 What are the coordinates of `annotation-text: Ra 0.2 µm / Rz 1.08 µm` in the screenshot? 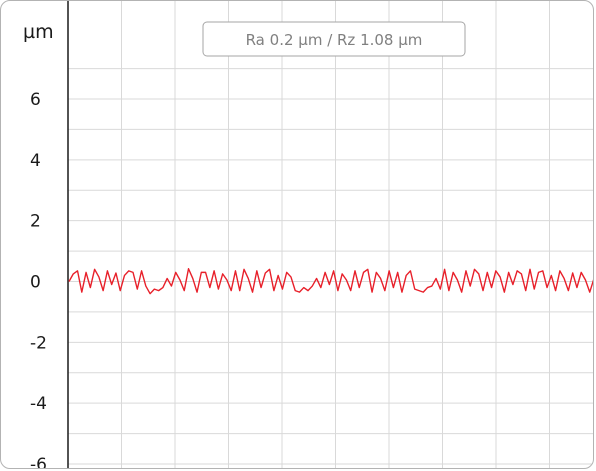 It's located at (334, 40).